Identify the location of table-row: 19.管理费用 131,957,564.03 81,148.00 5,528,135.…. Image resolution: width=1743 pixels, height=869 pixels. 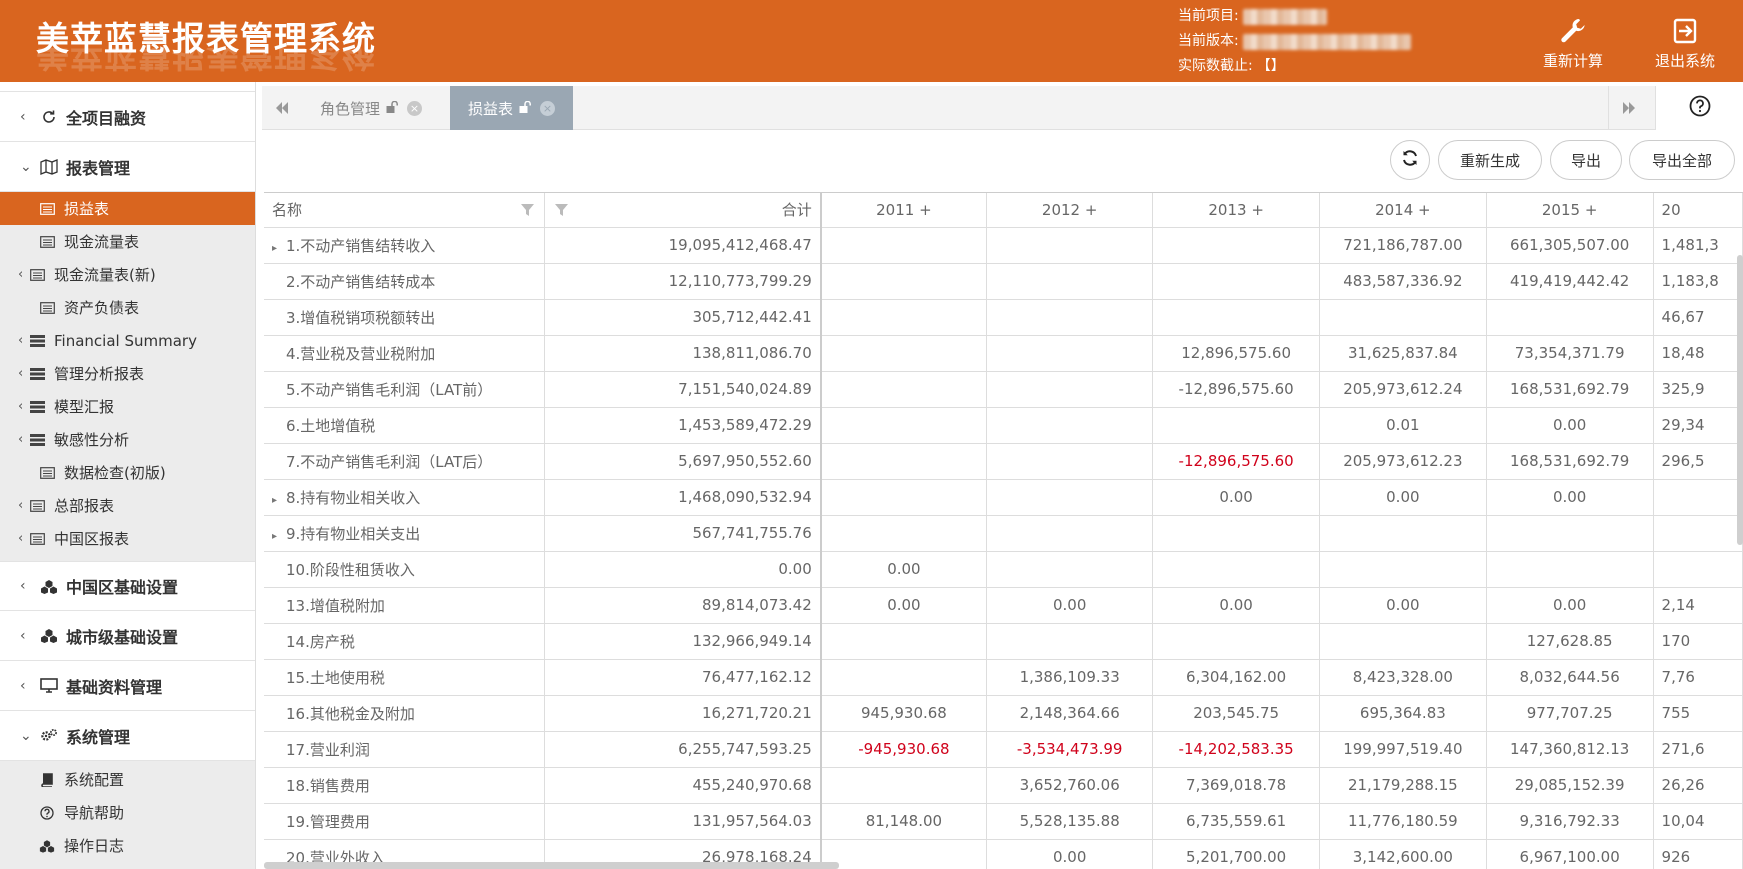
(1003, 821).